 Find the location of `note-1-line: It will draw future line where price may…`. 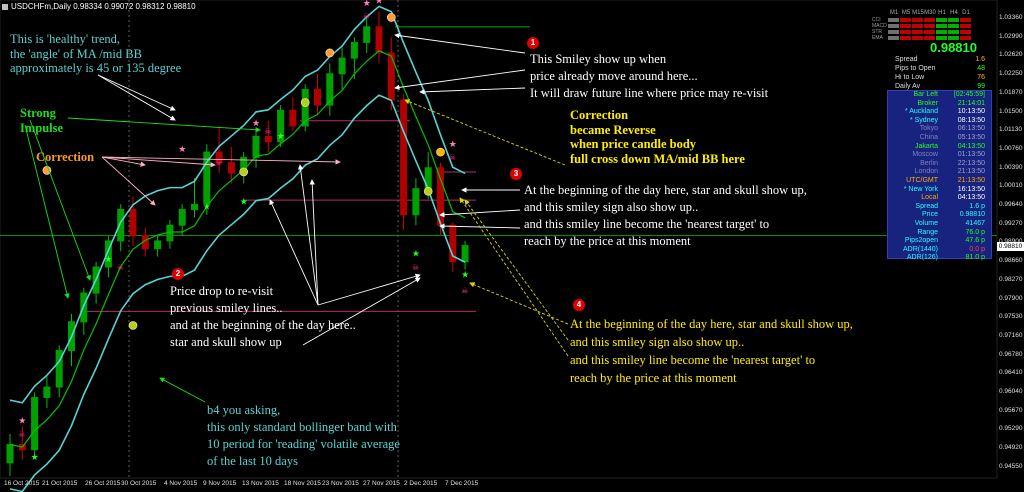

note-1-line: It will draw future line where price may… is located at coordinates (649, 93).